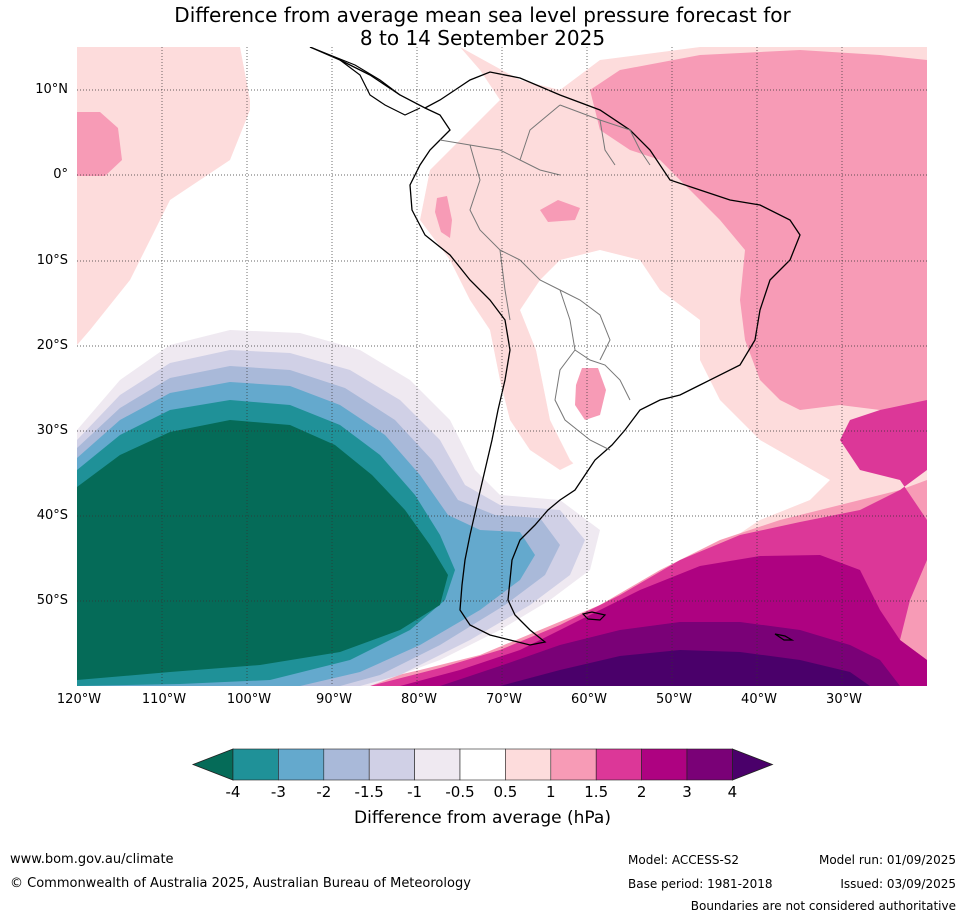  I want to click on lat-label-40s: 40°S, so click(52, 515).